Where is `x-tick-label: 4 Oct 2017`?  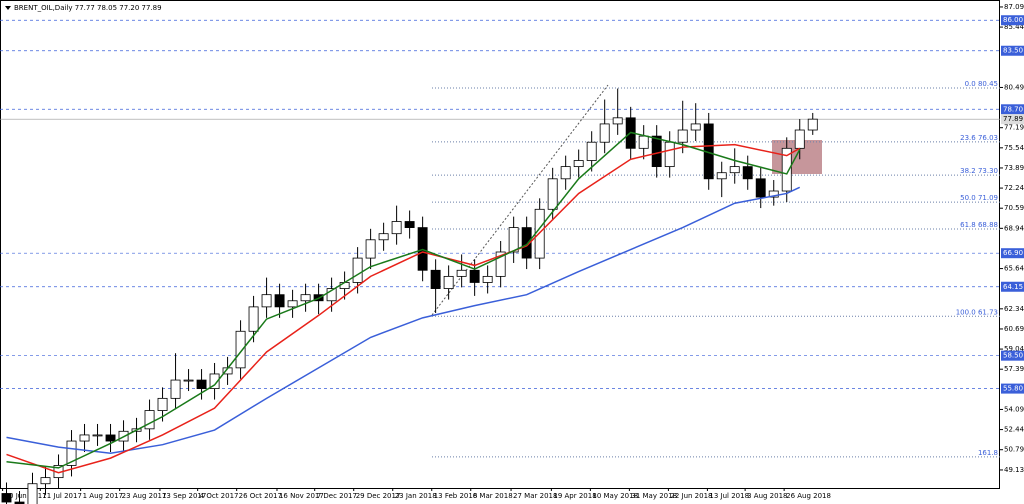
x-tick-label: 4 Oct 2017 is located at coordinates (219, 496).